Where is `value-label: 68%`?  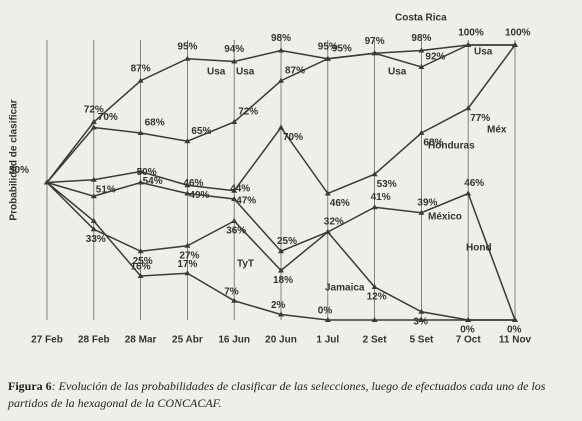 value-label: 68% is located at coordinates (155, 123).